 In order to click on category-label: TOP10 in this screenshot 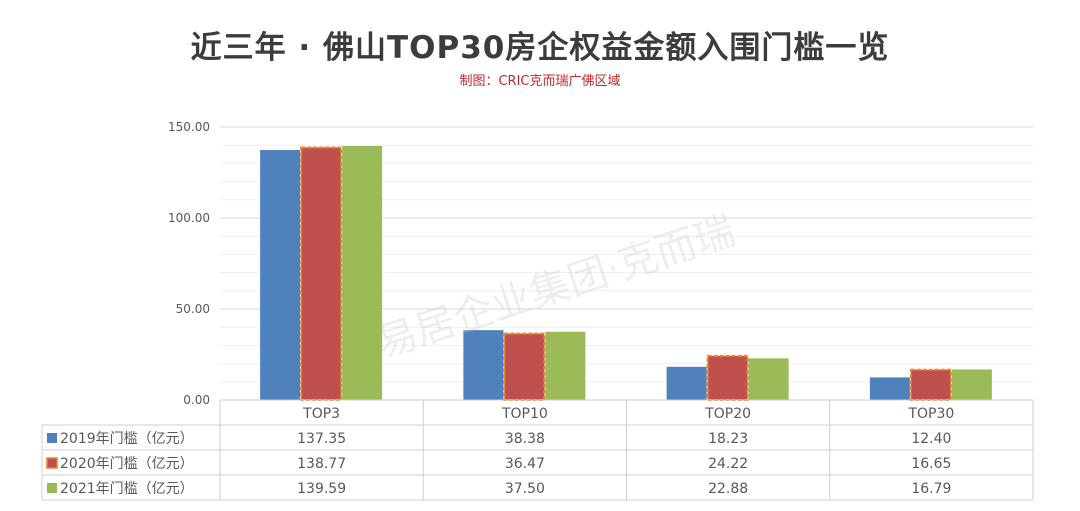, I will do `click(524, 414)`.